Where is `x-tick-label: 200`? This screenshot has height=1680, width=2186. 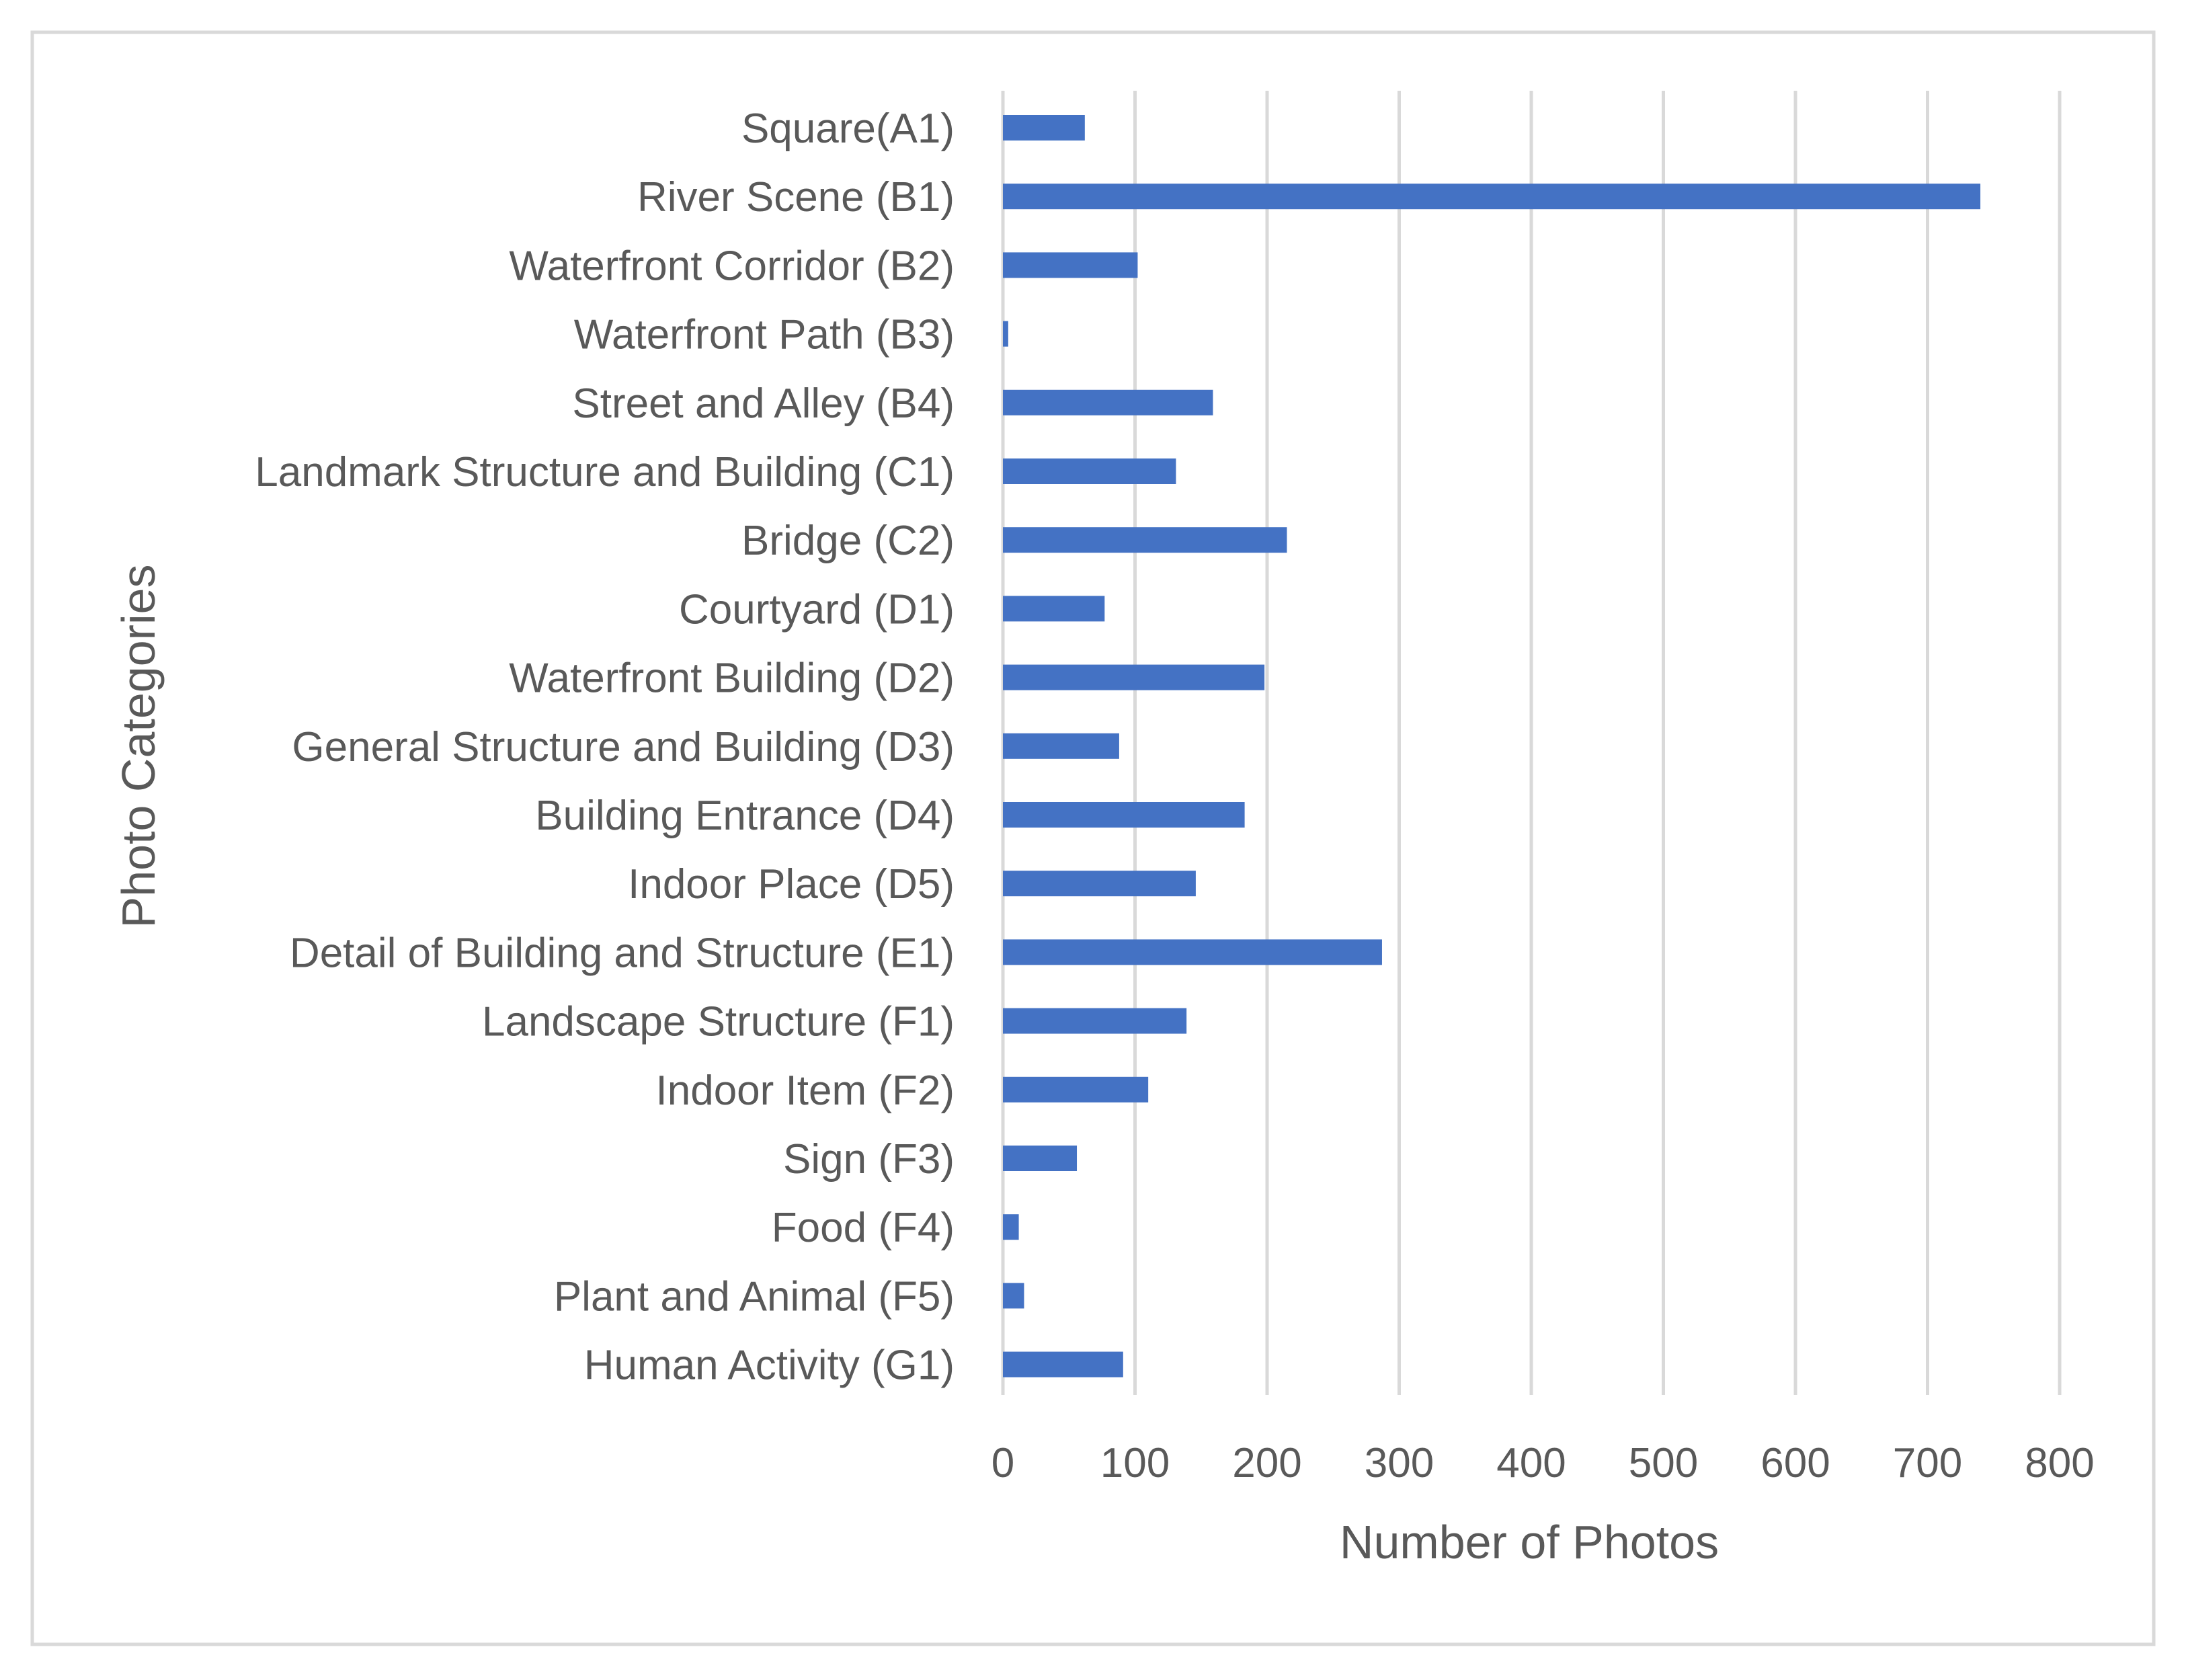
x-tick-label: 200 is located at coordinates (1266, 1463).